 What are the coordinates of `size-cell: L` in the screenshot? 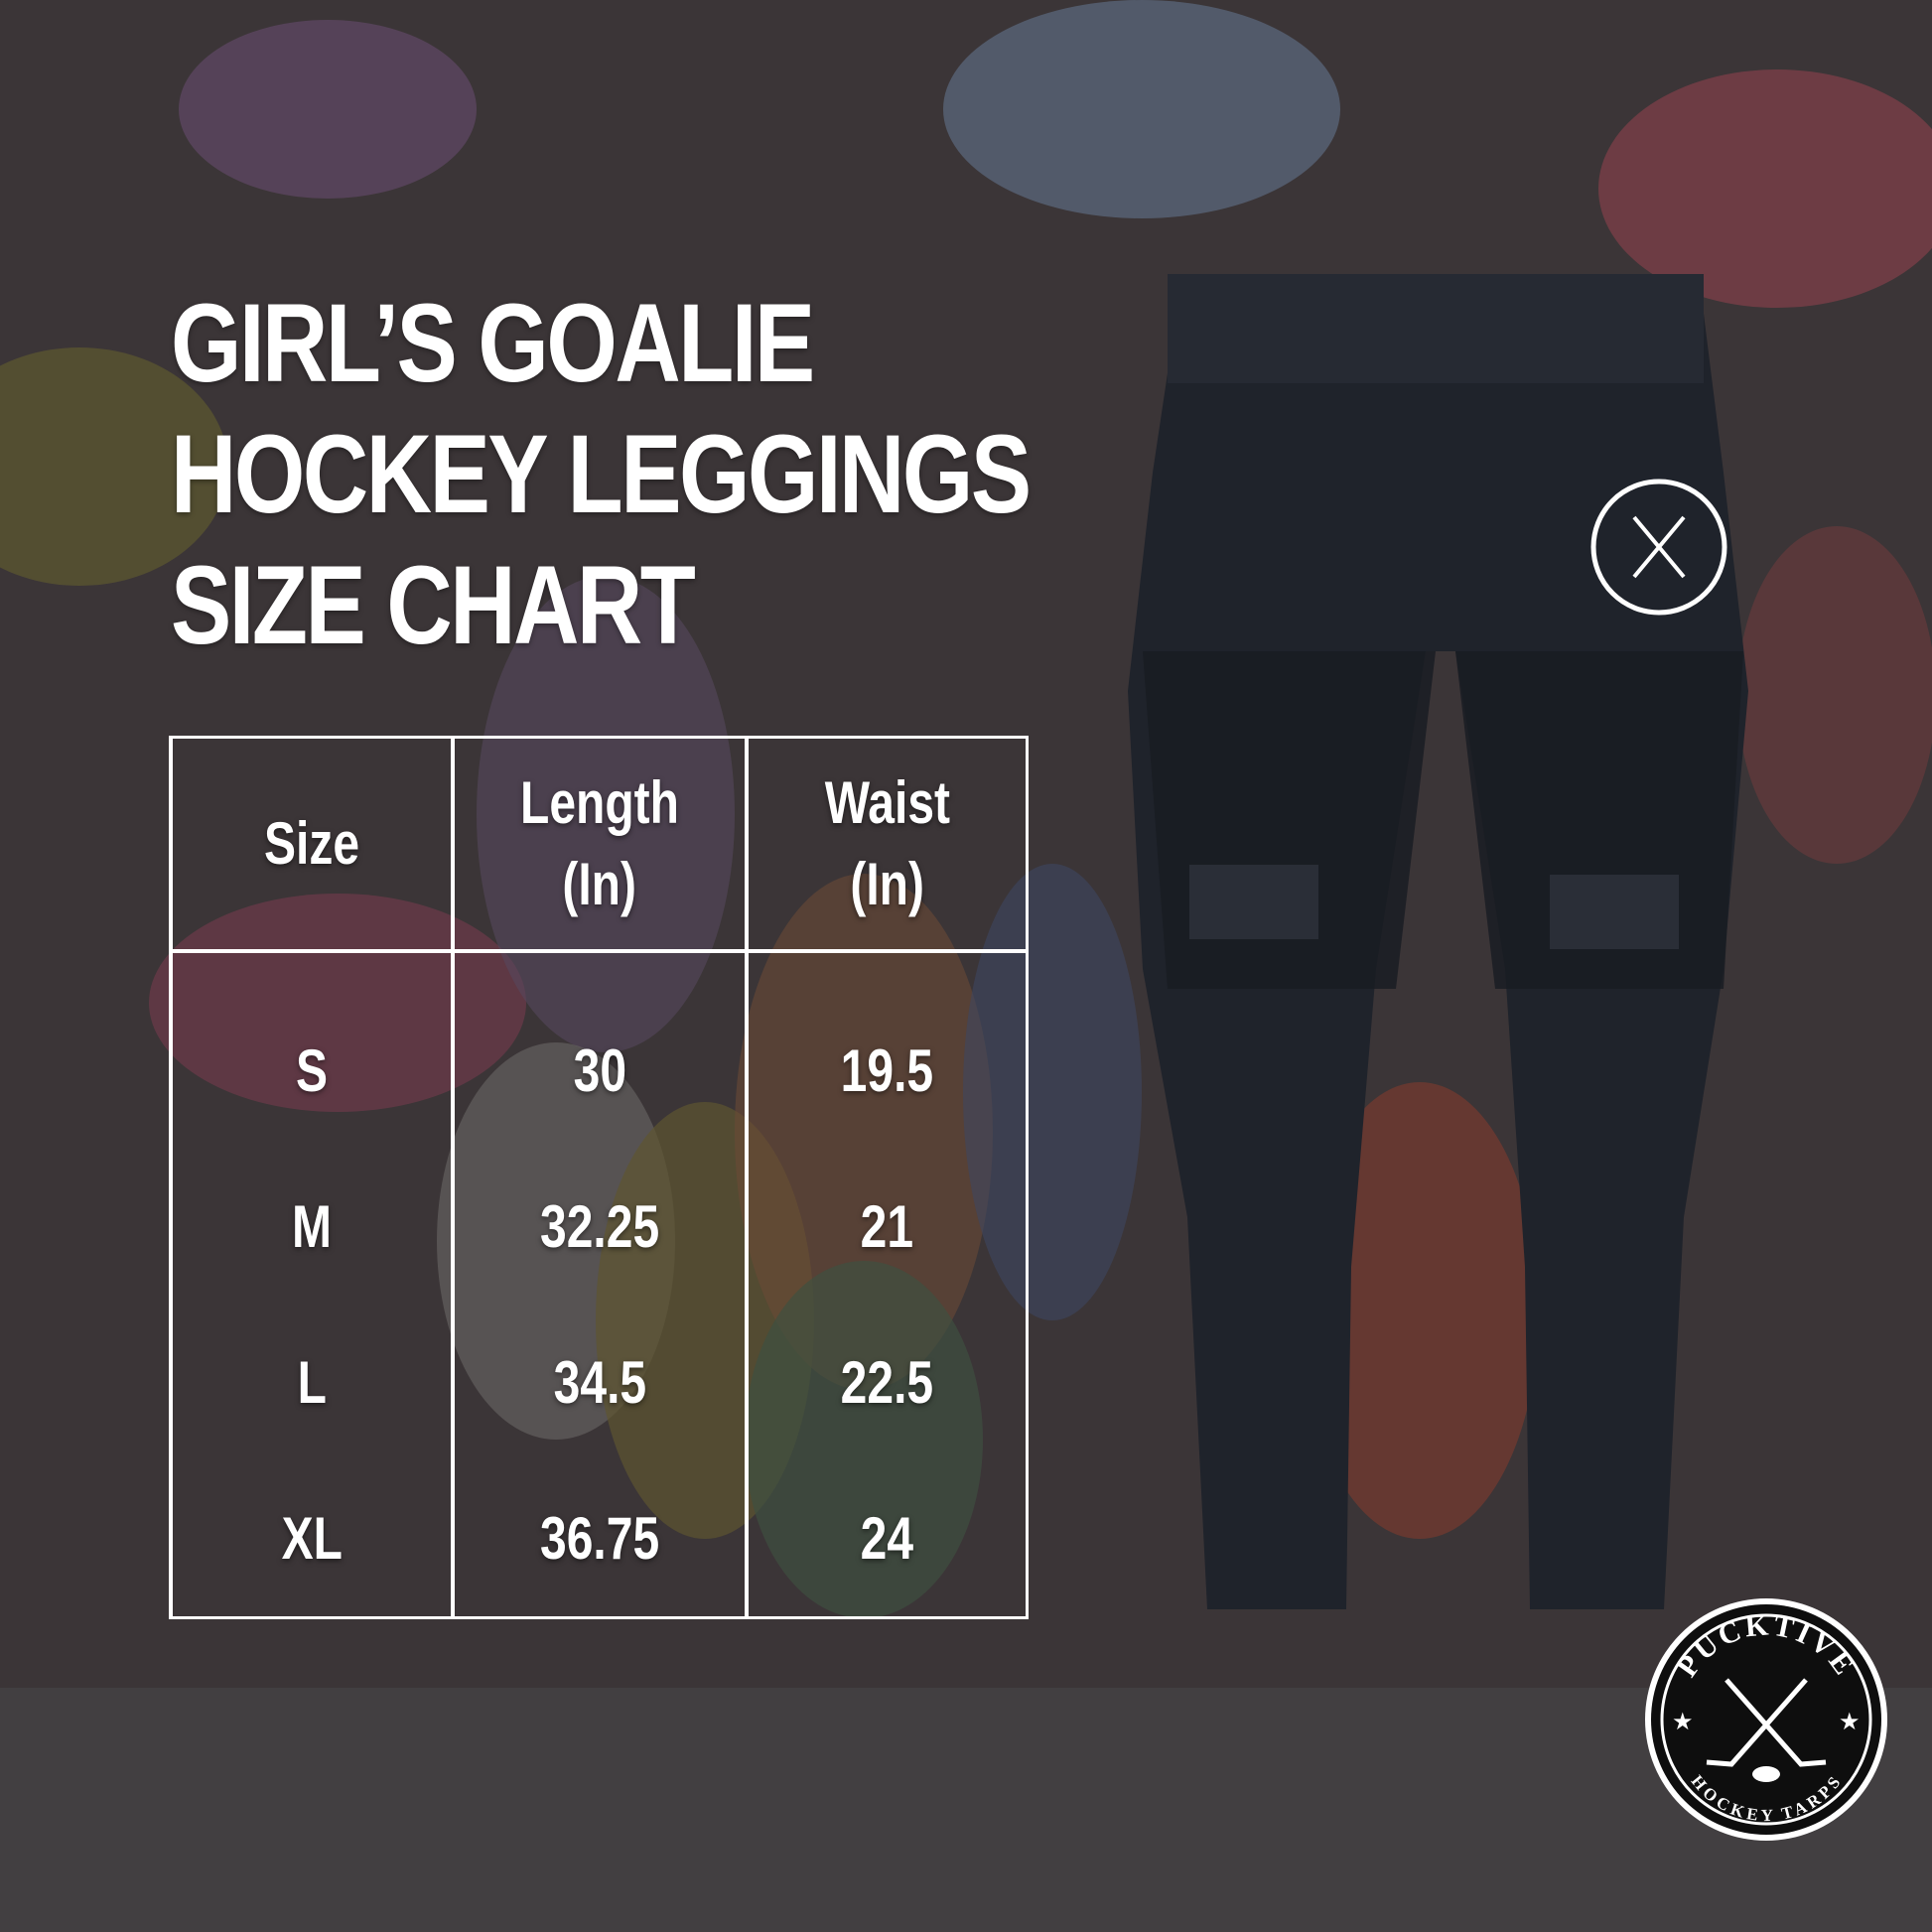 It's located at (311, 1382).